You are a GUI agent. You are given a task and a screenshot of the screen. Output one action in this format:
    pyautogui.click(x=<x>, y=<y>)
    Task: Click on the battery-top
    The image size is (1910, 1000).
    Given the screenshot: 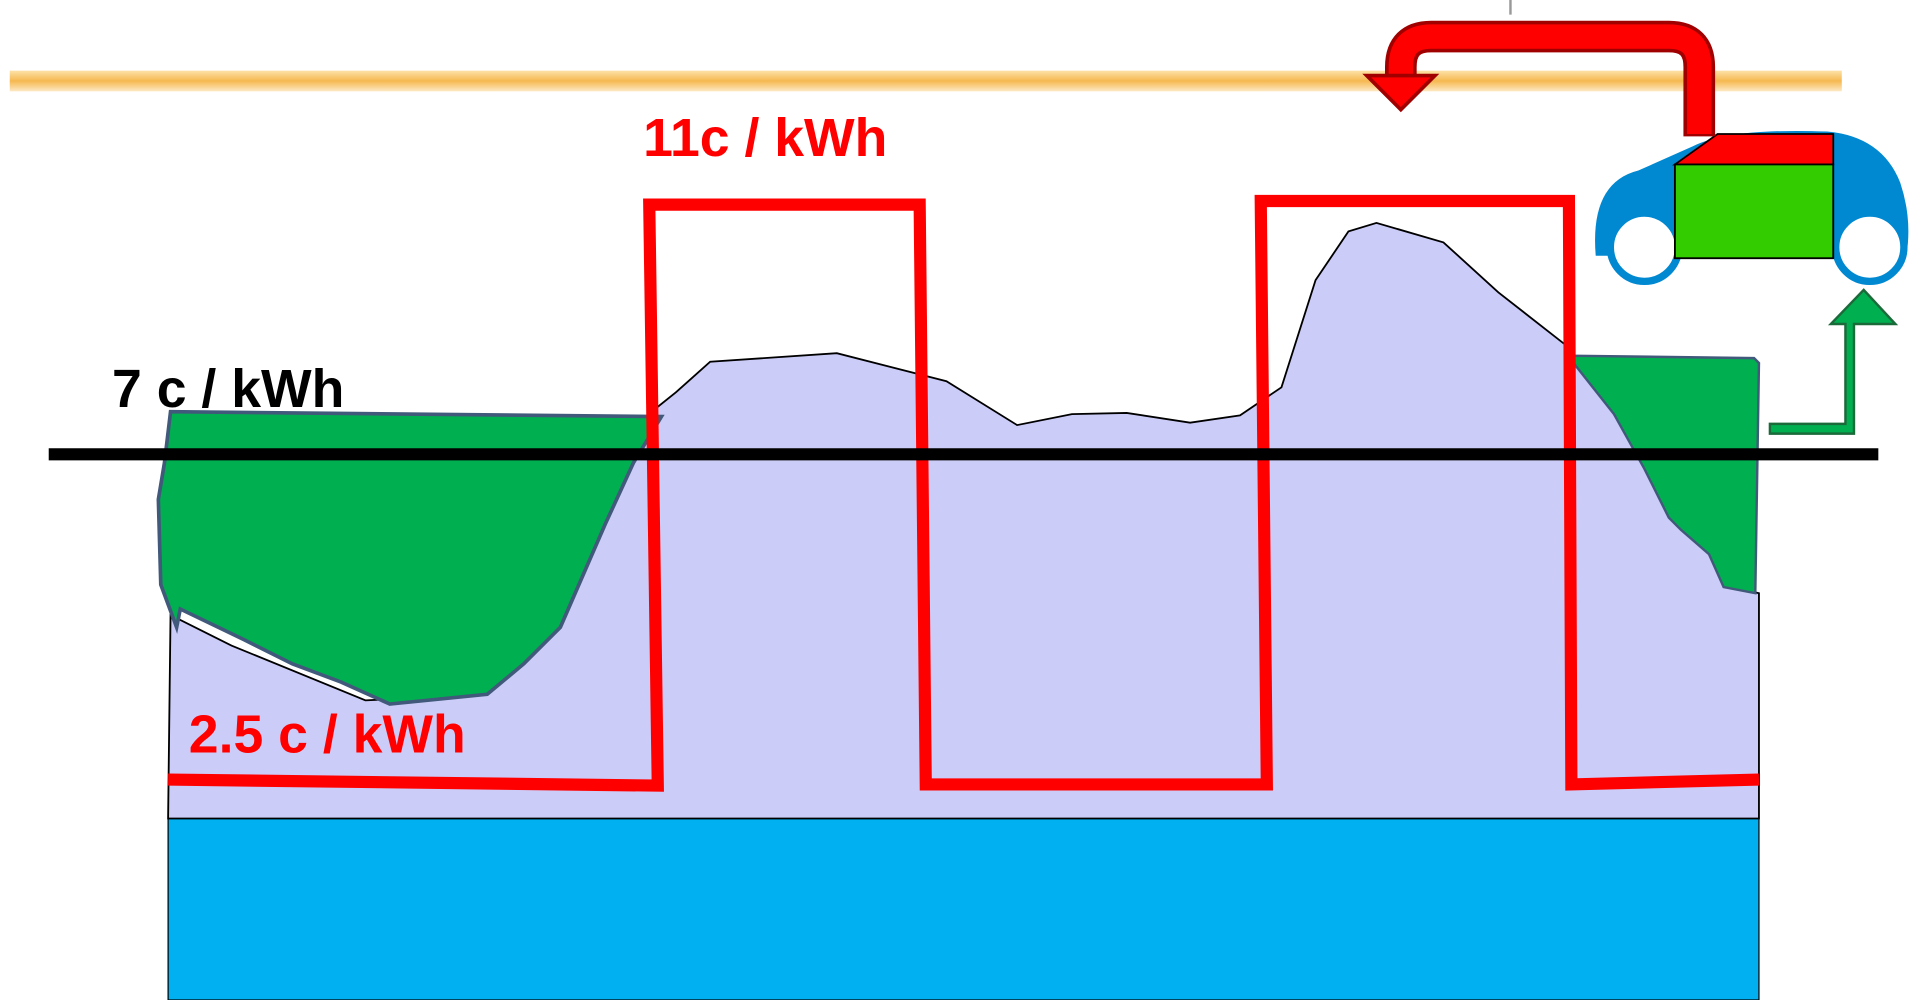 What is the action you would take?
    pyautogui.click(x=1753, y=149)
    